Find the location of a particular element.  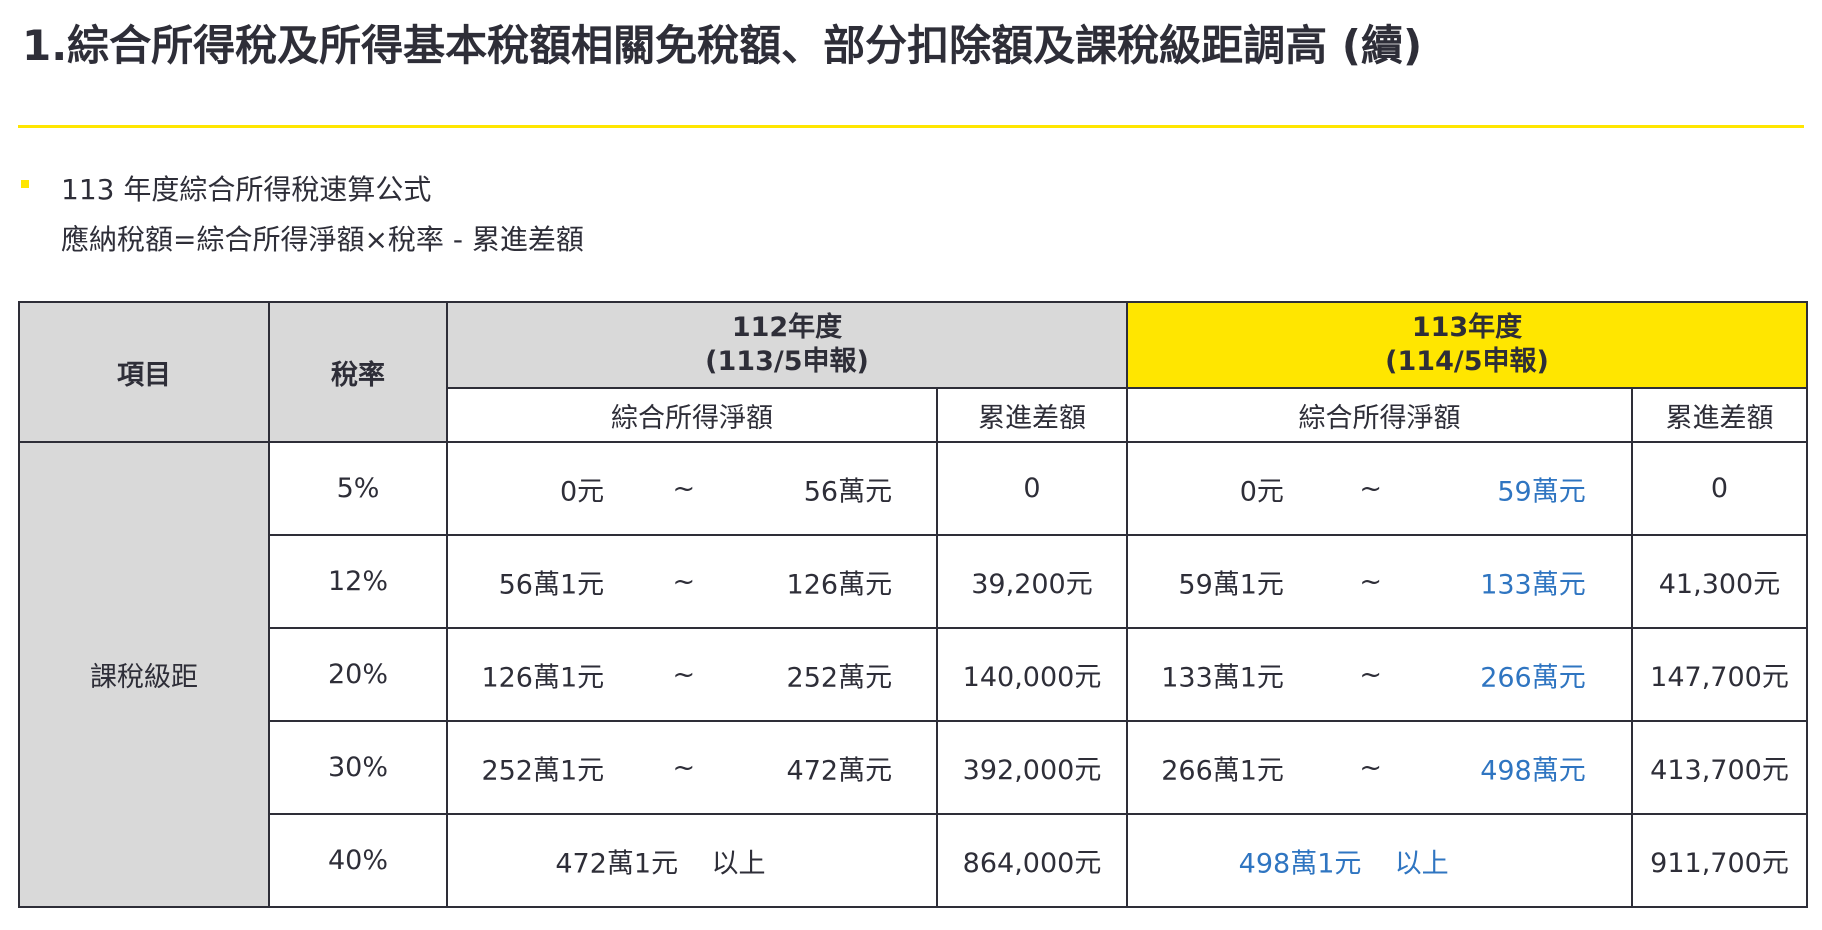

header-112-progressive-diff: 累進差額 is located at coordinates (1032, 415).